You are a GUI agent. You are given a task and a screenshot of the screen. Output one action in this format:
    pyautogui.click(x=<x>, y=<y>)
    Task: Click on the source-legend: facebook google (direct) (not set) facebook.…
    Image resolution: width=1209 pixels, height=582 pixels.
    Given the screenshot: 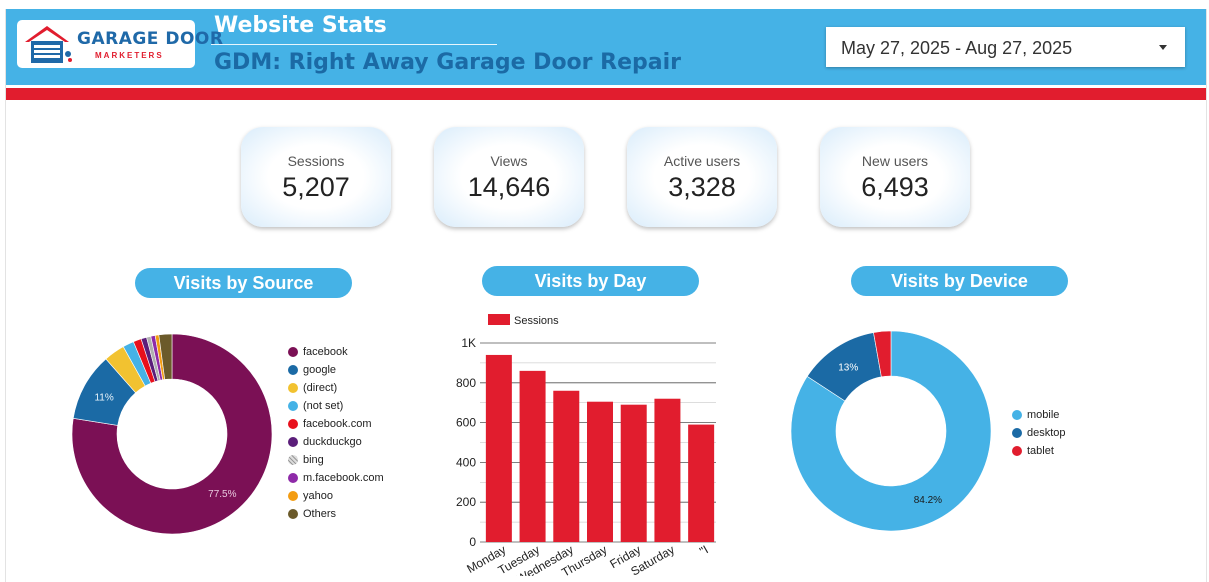 What is the action you would take?
    pyautogui.click(x=348, y=436)
    